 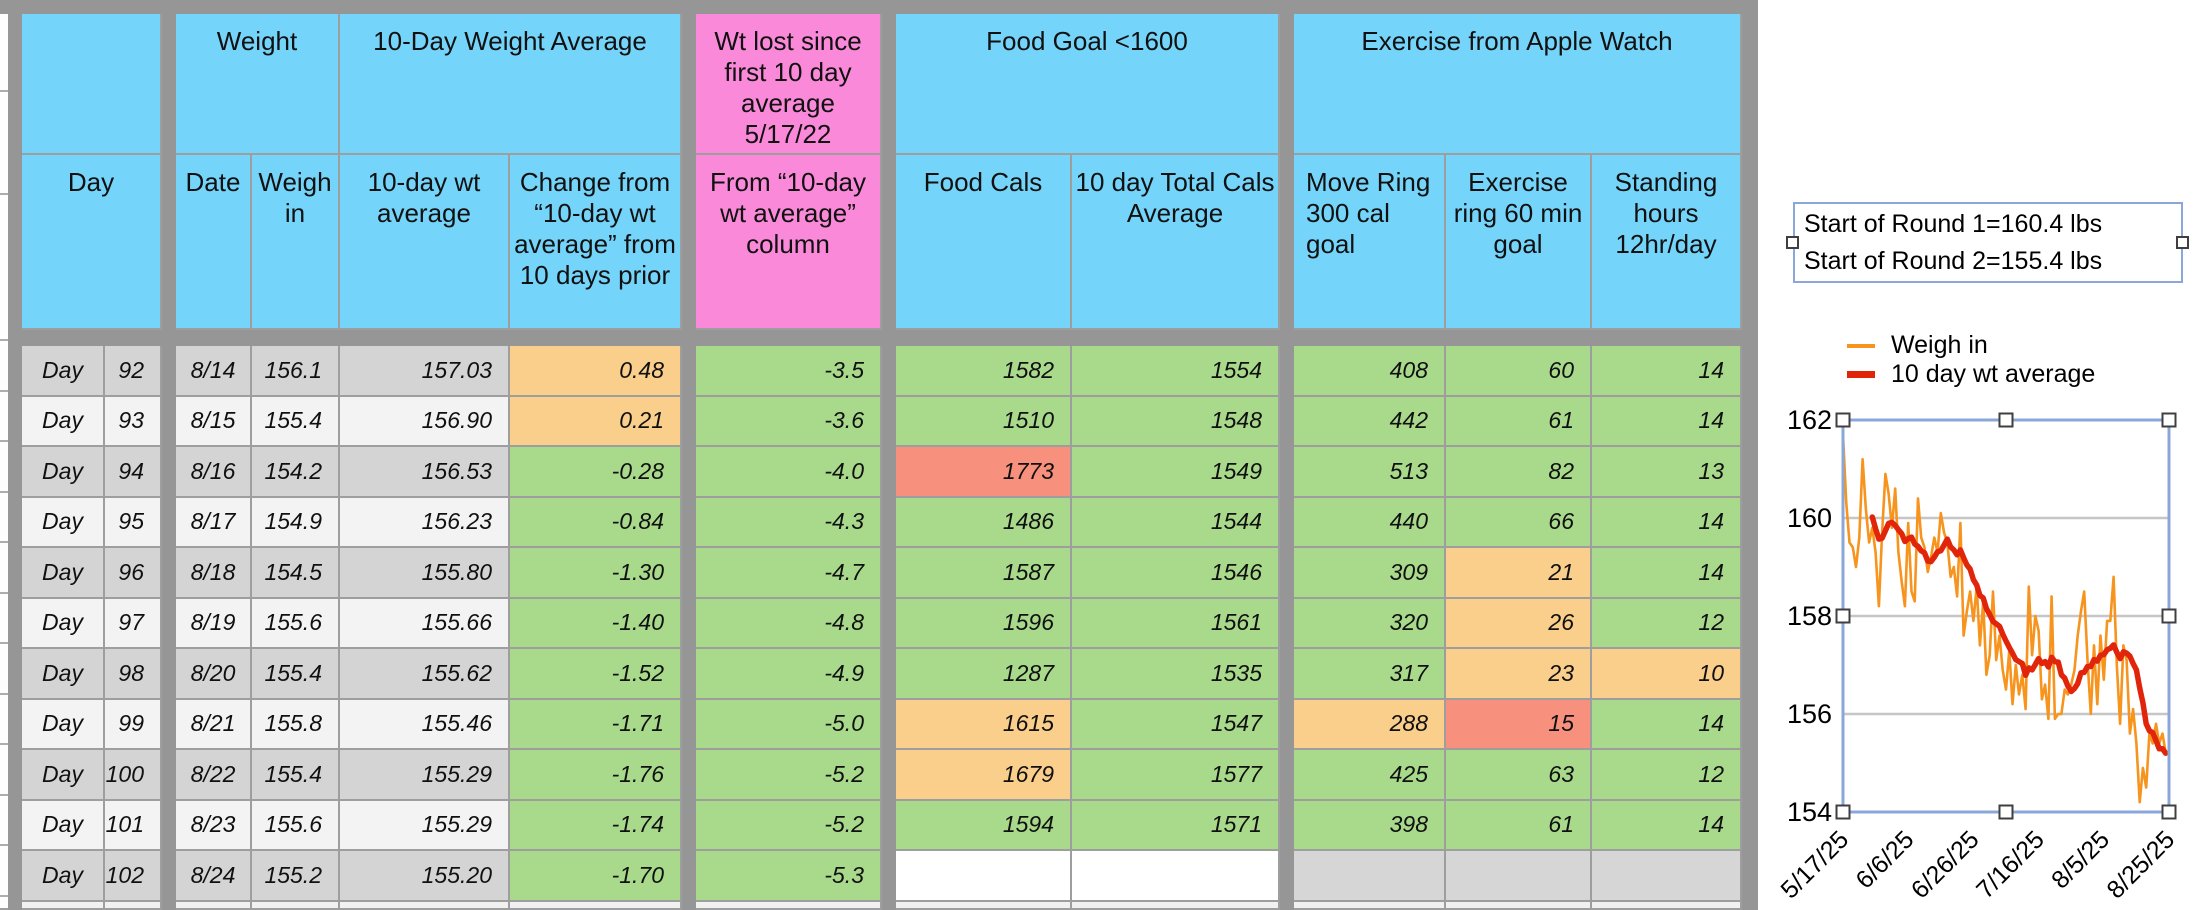 What do you see at coordinates (214, 775) in the screenshot?
I see `cell-date: 8/22` at bounding box center [214, 775].